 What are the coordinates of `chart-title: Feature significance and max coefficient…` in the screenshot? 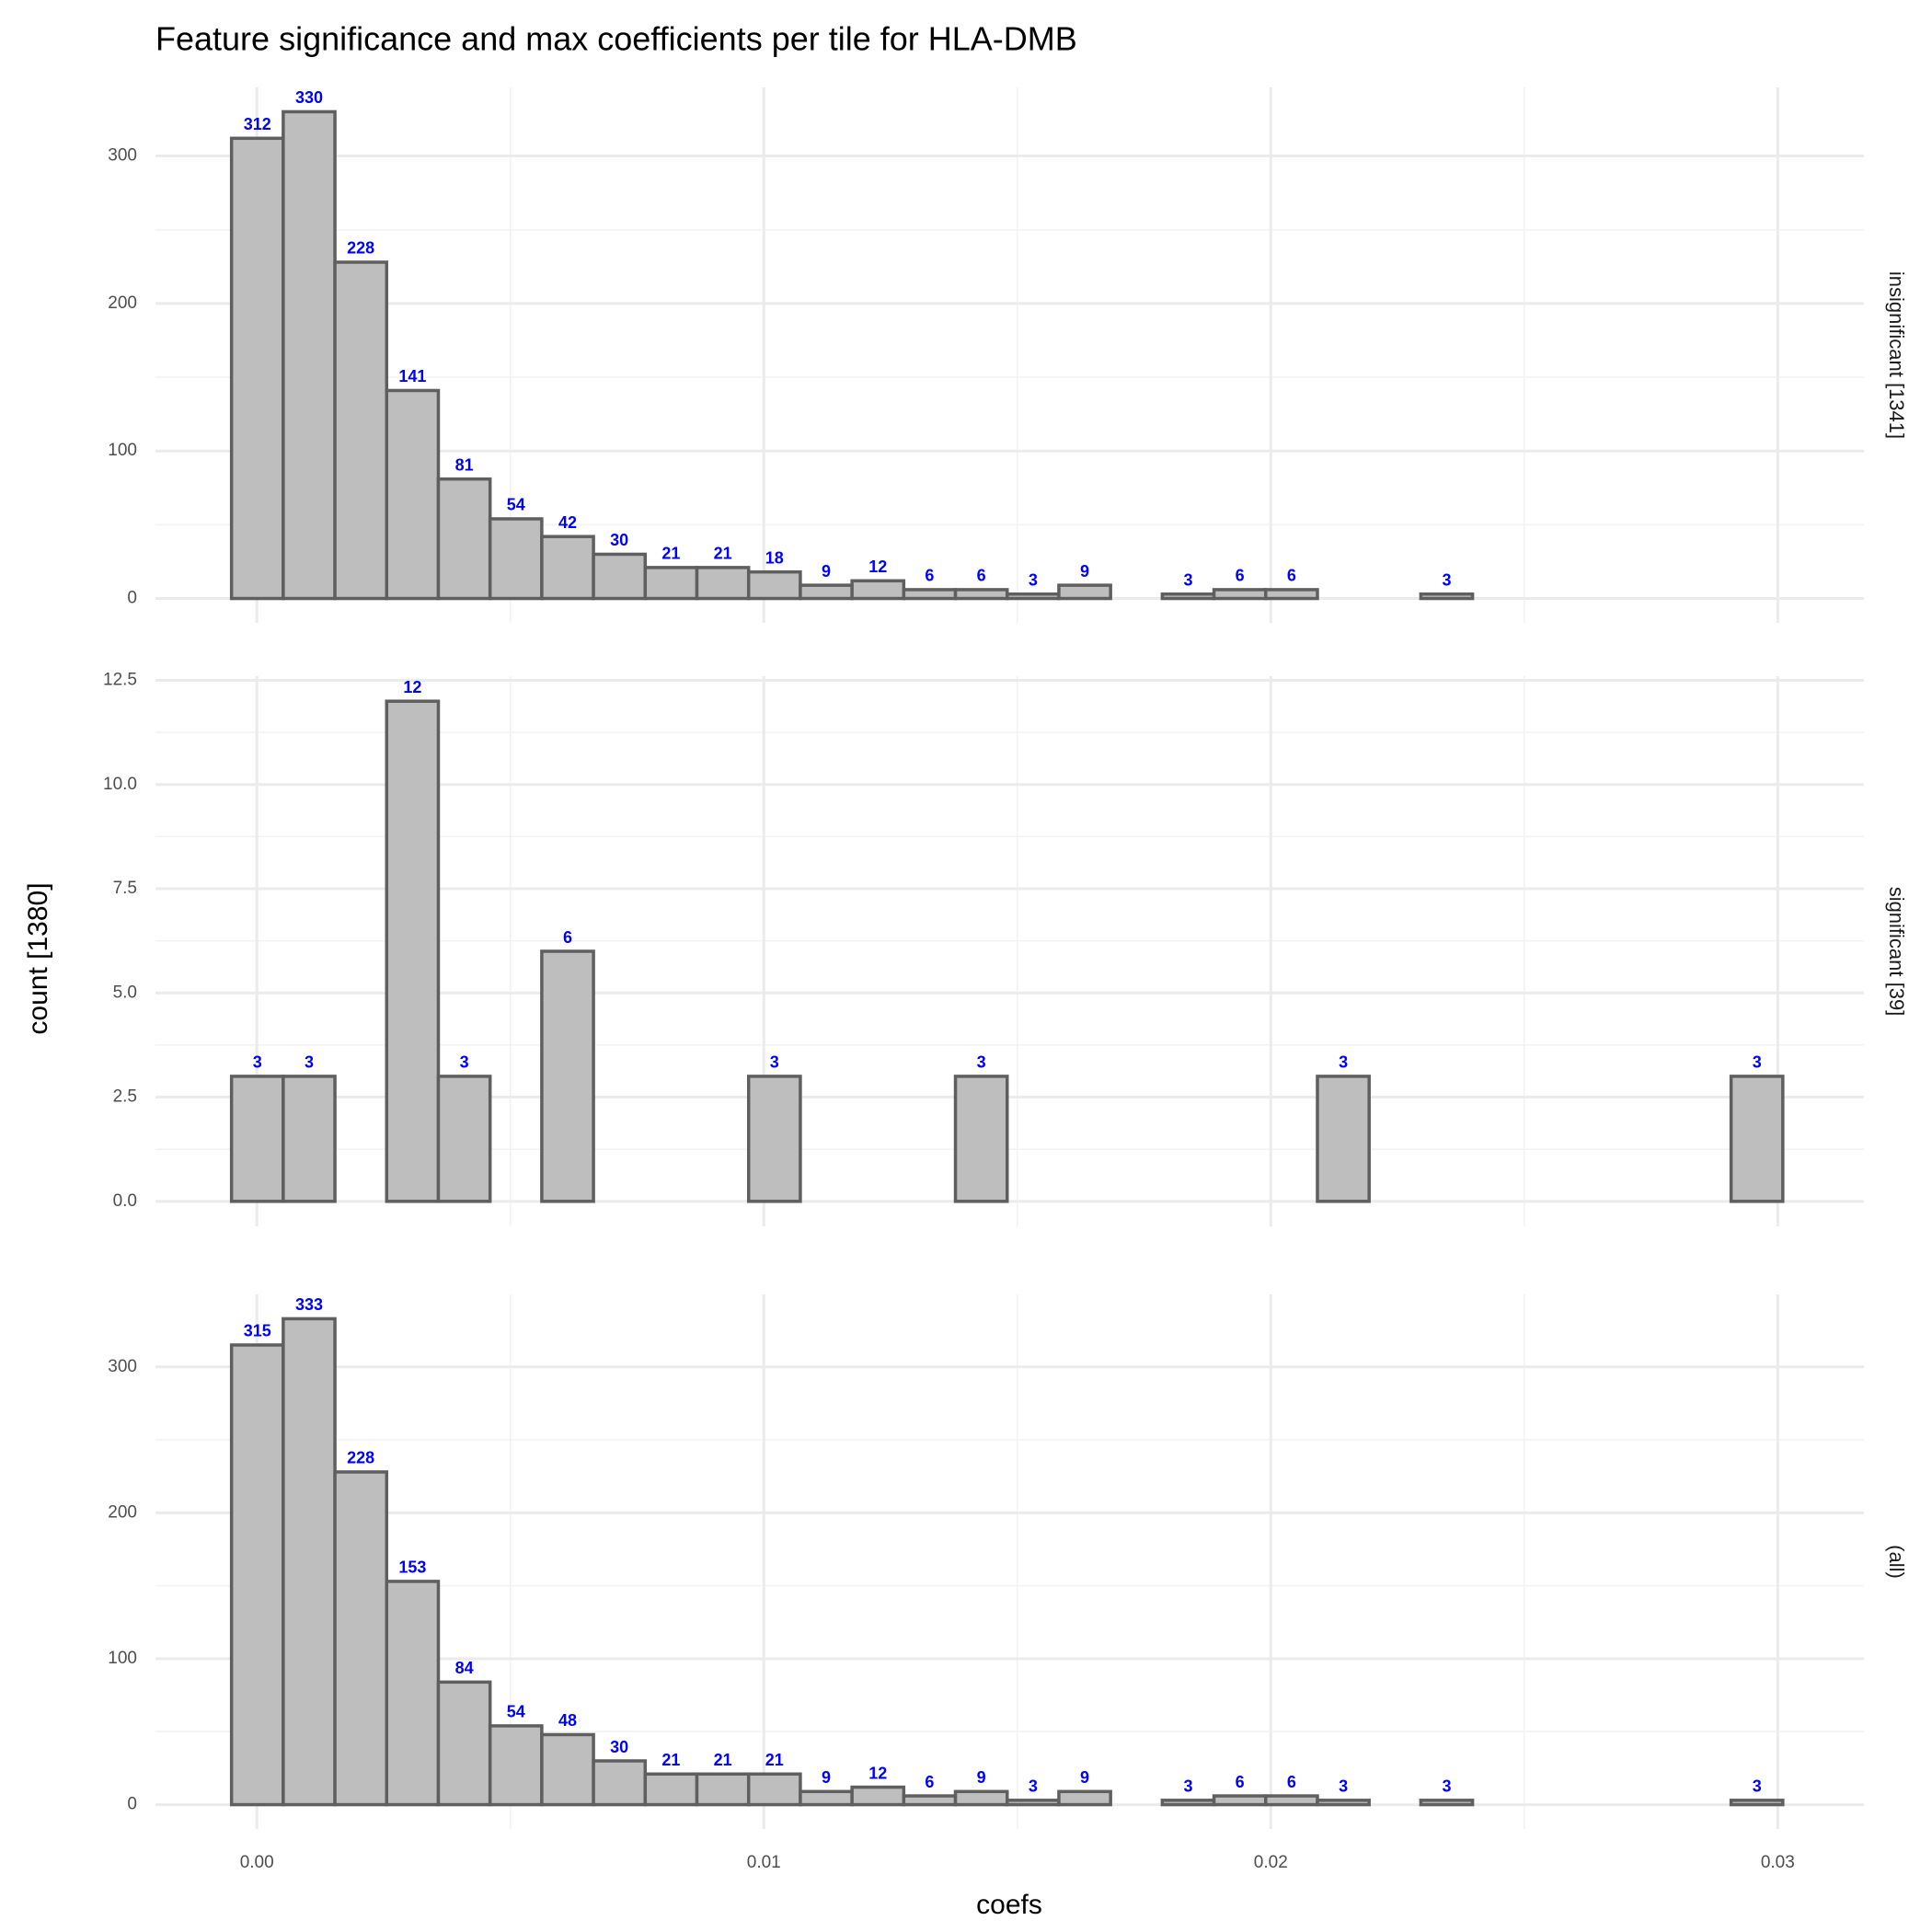 It's located at (616, 39).